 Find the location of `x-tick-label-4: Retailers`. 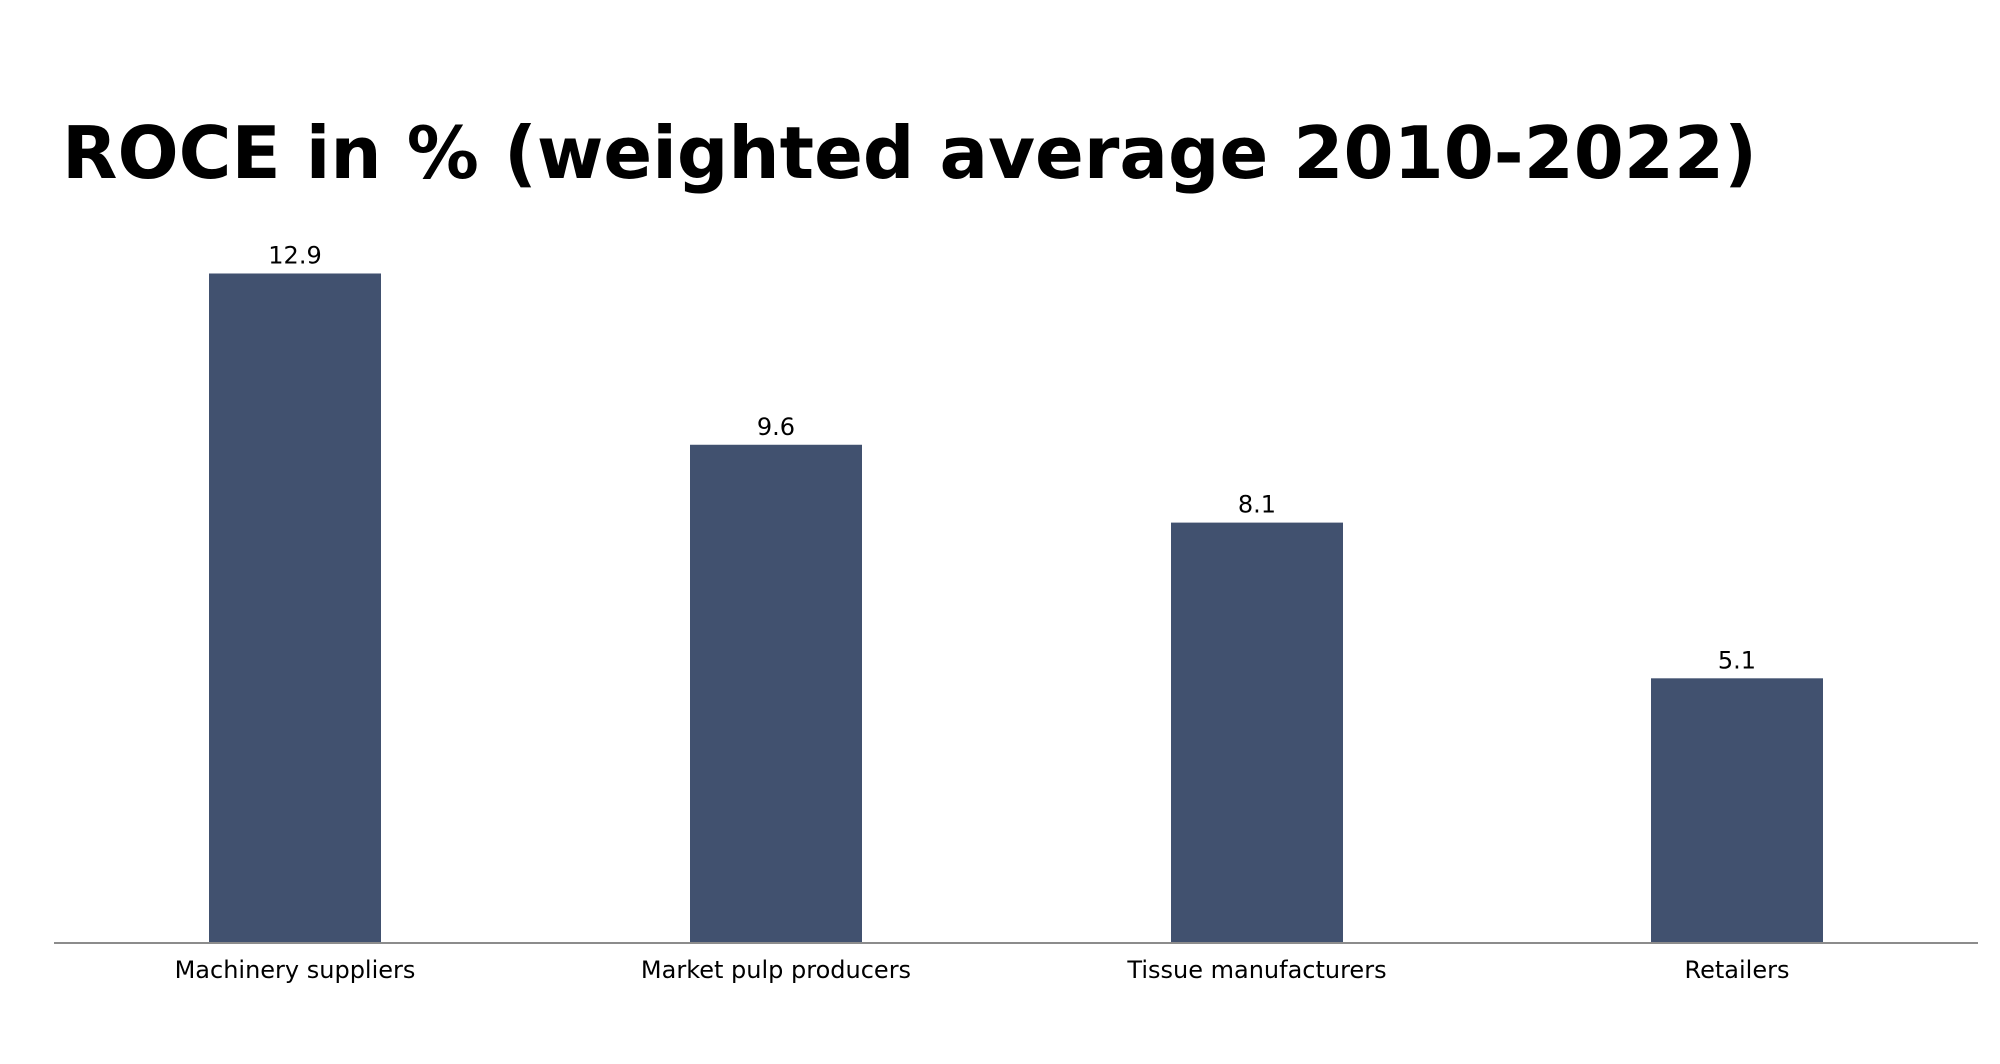

x-tick-label-4: Retailers is located at coordinates (1737, 970).